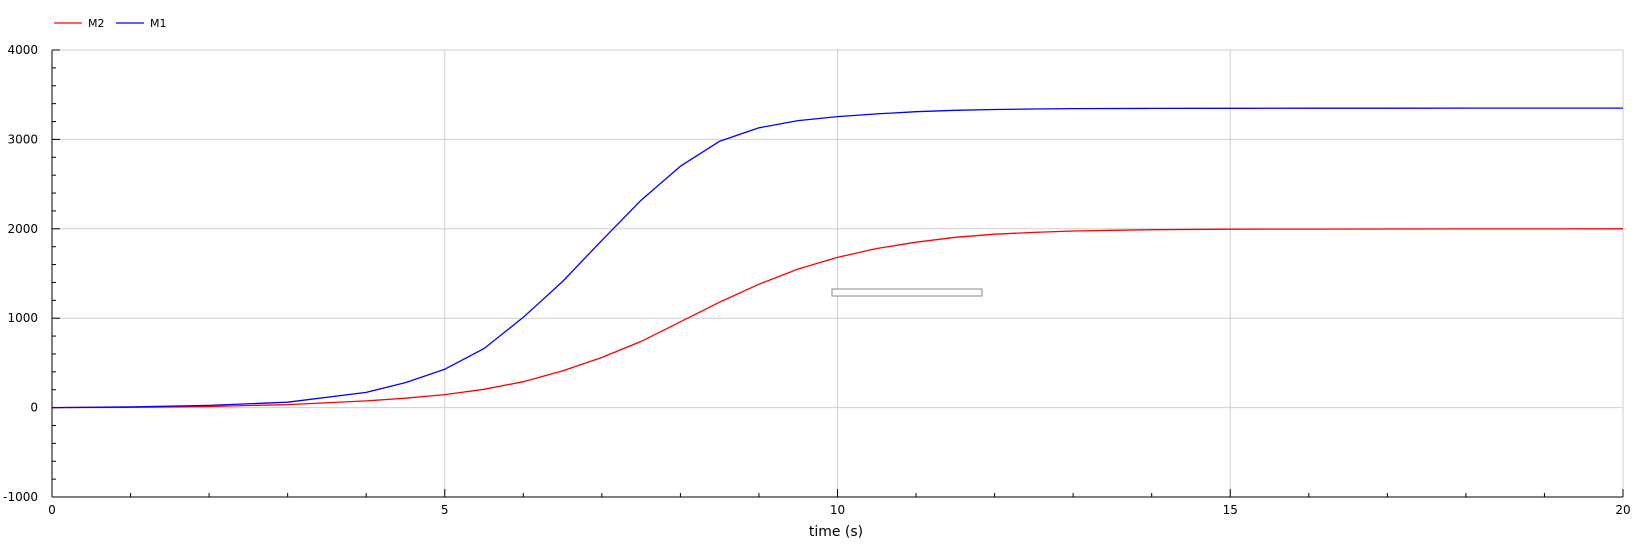  I want to click on legend: M2 M1, so click(110, 23).